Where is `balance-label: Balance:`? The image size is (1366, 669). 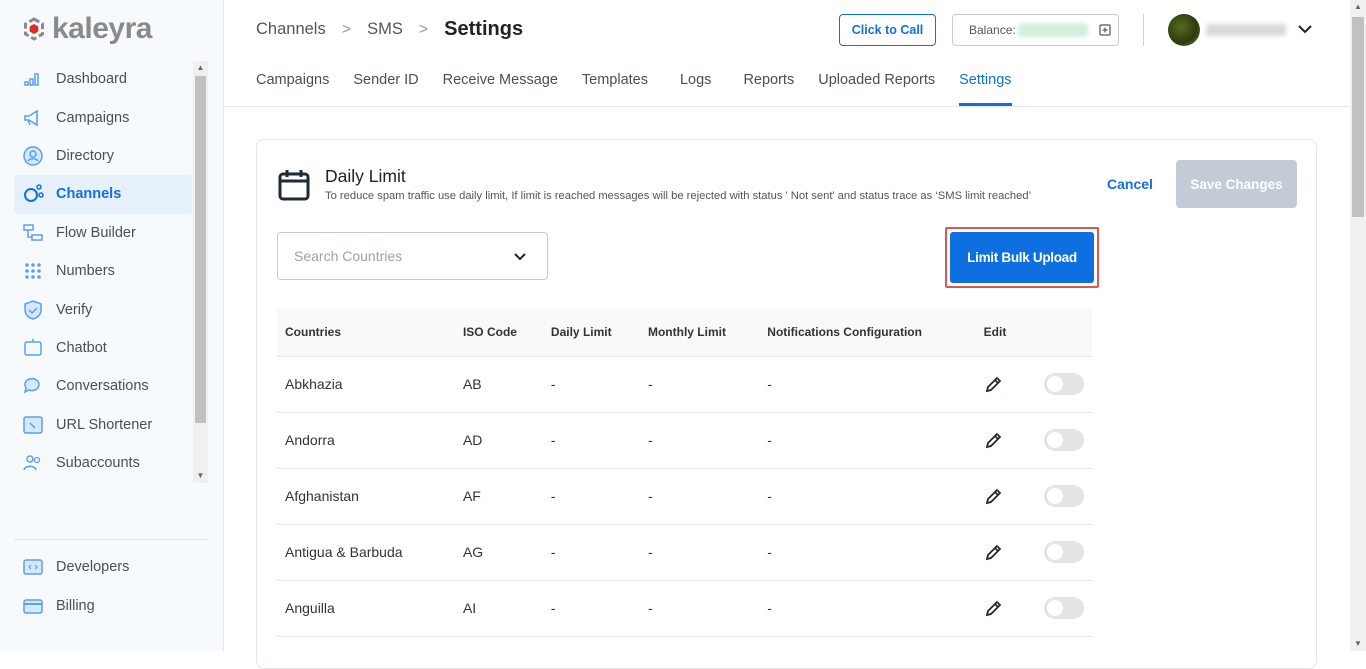 balance-label: Balance: is located at coordinates (992, 30).